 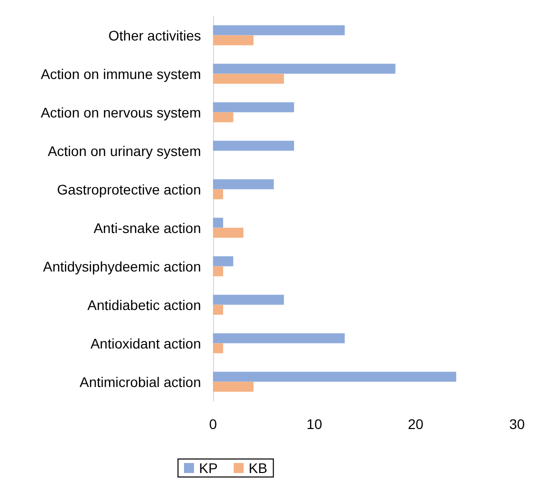 I want to click on y-tick-label: Antidiabetic action, so click(x=144, y=304).